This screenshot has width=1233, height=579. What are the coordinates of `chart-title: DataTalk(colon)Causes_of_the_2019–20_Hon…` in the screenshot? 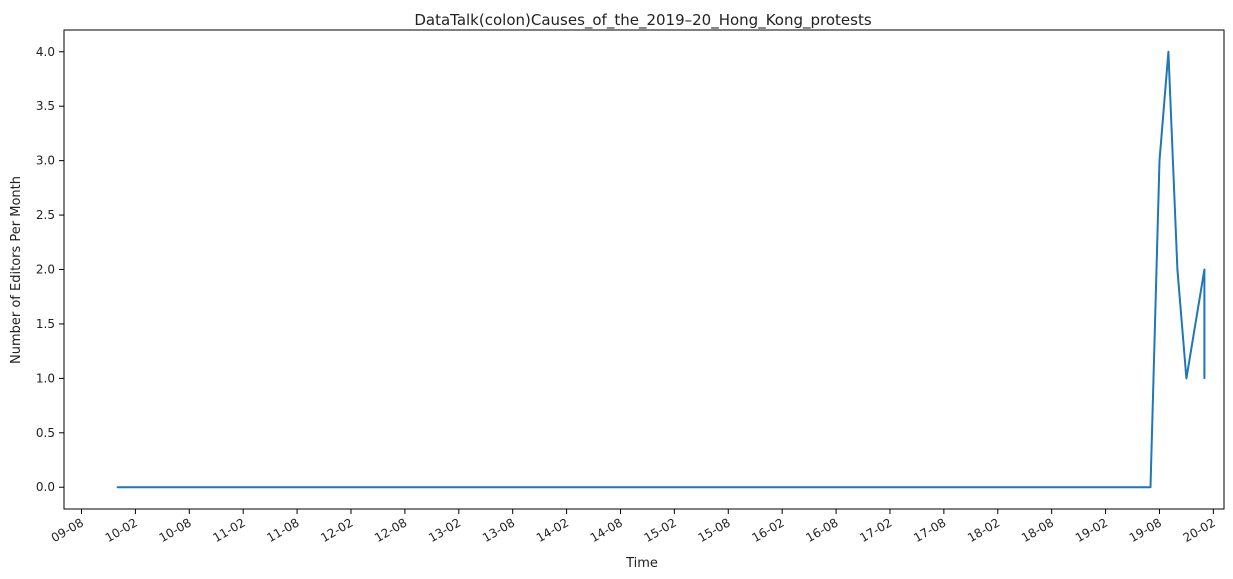 It's located at (643, 20).